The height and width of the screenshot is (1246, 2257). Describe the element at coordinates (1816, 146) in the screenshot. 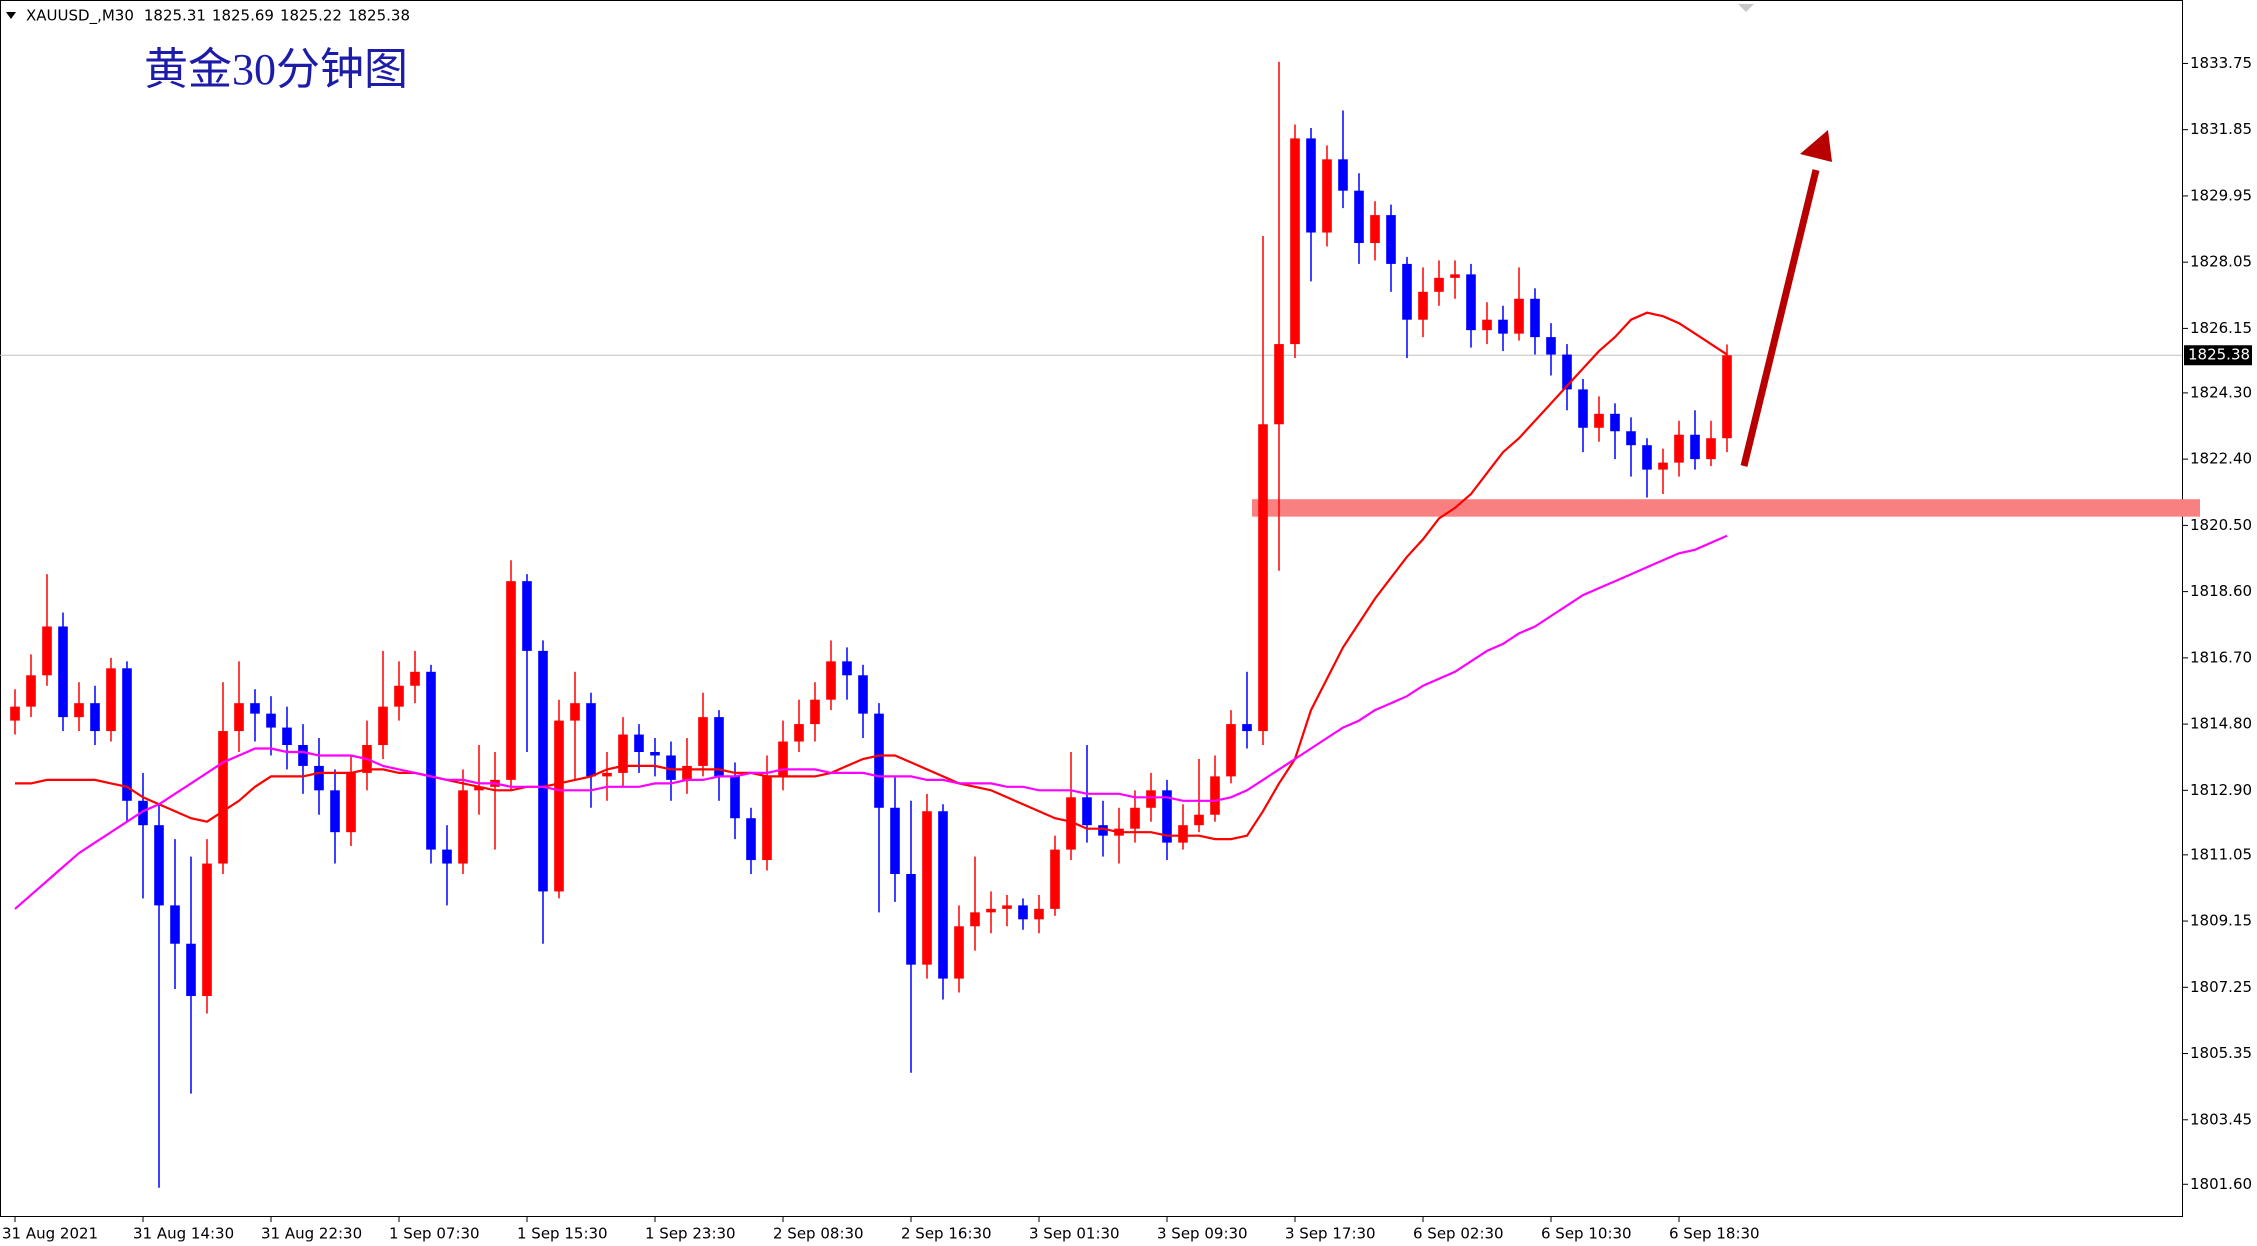

I see `trend-arrow-head` at that location.